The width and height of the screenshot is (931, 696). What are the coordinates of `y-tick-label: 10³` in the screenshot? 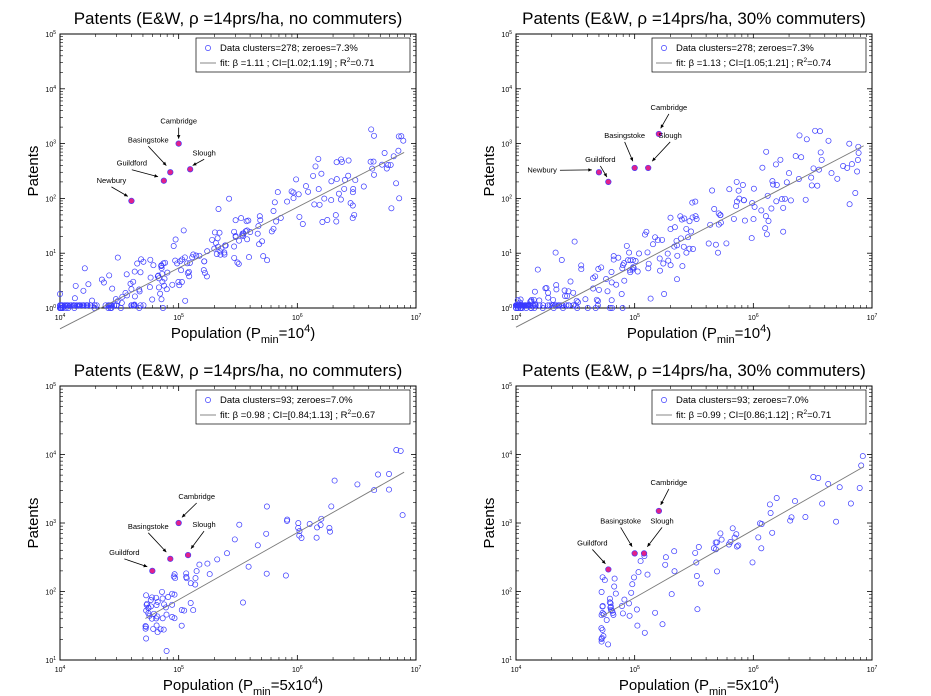 It's located at (506, 144).